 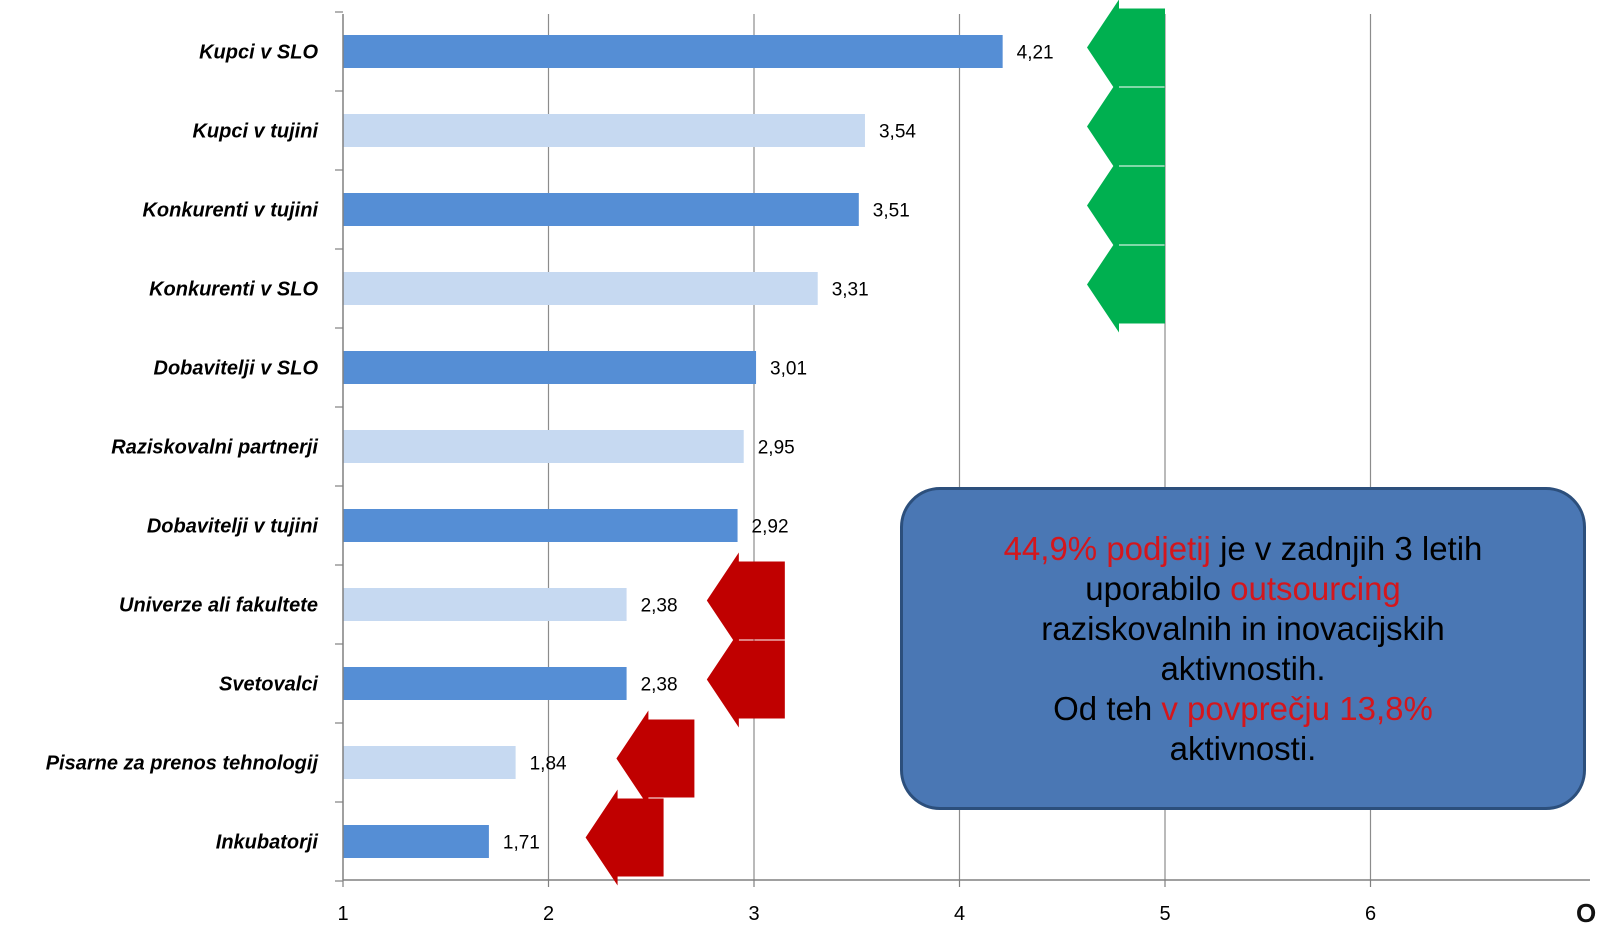 What do you see at coordinates (182, 764) in the screenshot?
I see `category-label: Pisarne za prenos tehnologij` at bounding box center [182, 764].